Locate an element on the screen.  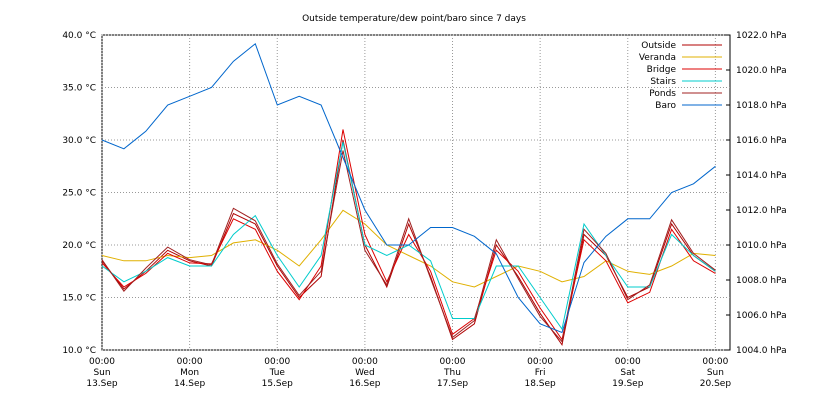
x-tick-label-line: Tue is located at coordinates (277, 373).